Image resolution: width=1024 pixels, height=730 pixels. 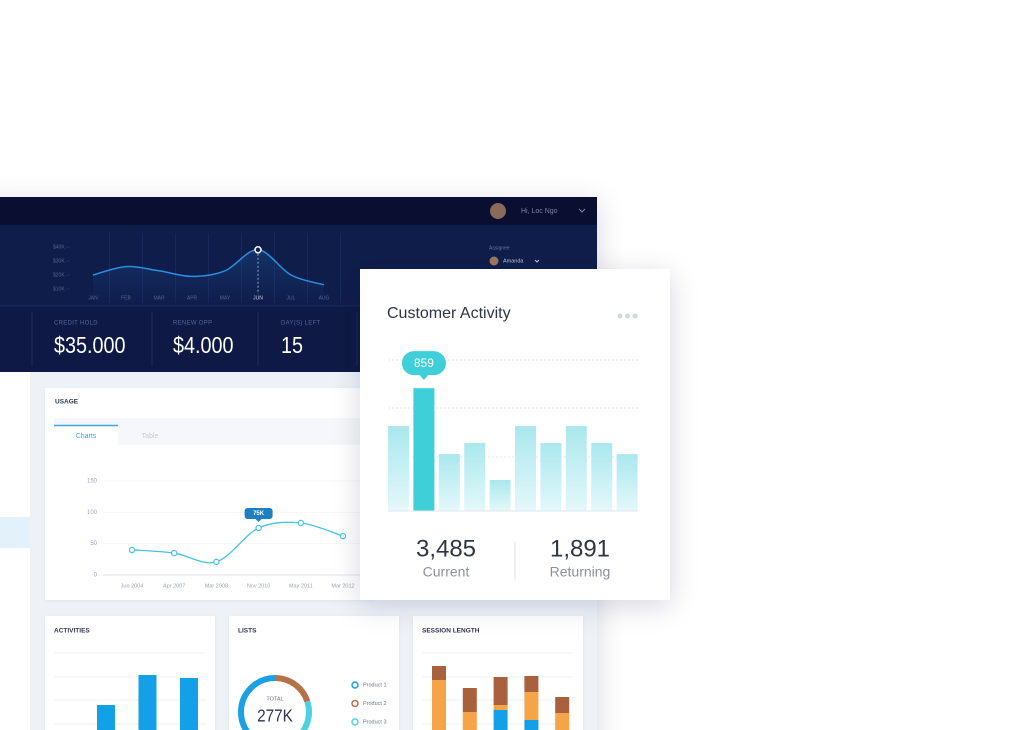 I want to click on stat-value: $4.000, so click(x=203, y=346).